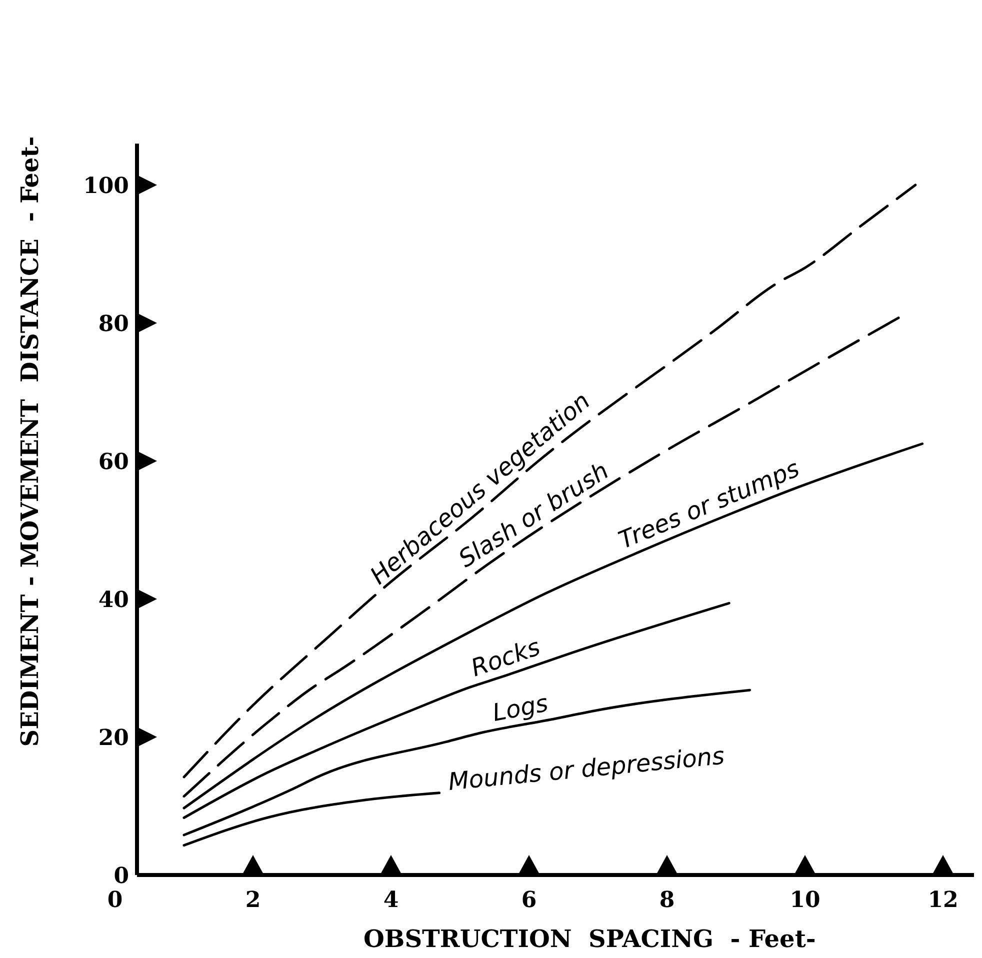 The height and width of the screenshot is (958, 982). I want to click on x-axis-title: OBSTRUCTION SPACING - Feet-, so click(590, 938).